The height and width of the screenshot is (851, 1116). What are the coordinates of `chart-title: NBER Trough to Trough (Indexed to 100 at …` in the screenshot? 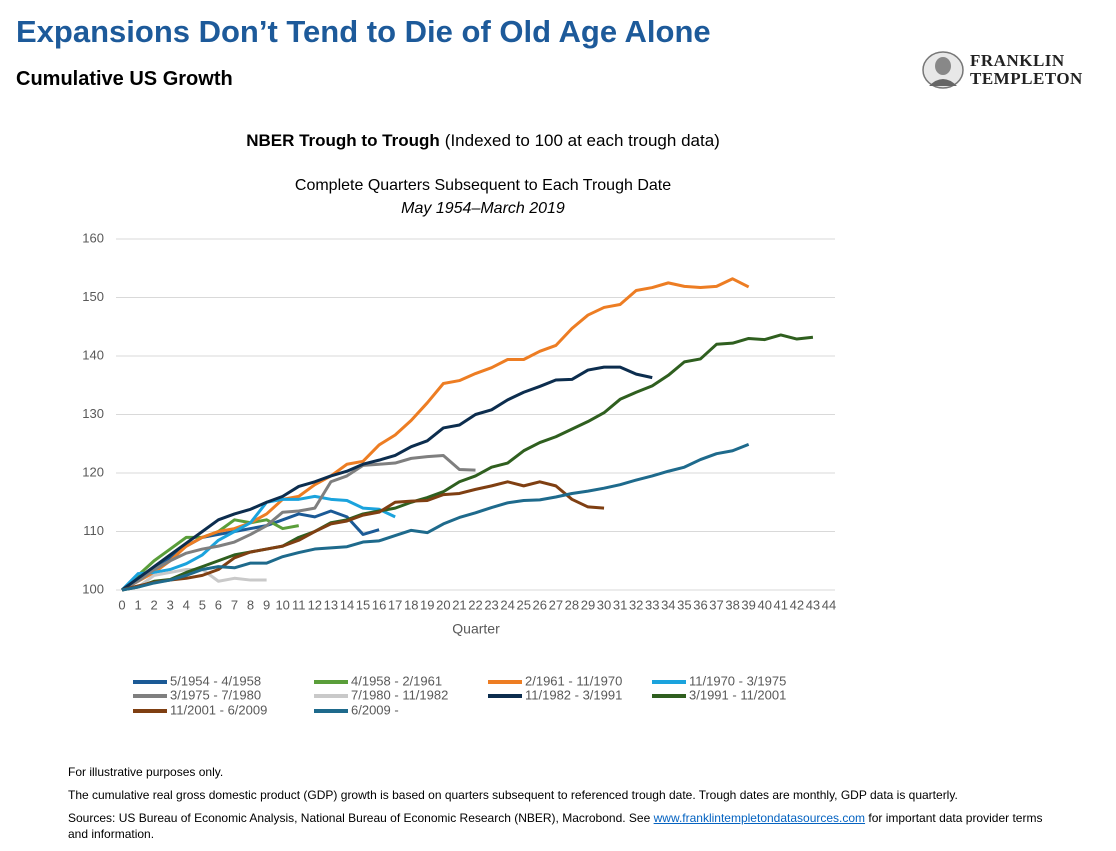 It's located at (483, 140).